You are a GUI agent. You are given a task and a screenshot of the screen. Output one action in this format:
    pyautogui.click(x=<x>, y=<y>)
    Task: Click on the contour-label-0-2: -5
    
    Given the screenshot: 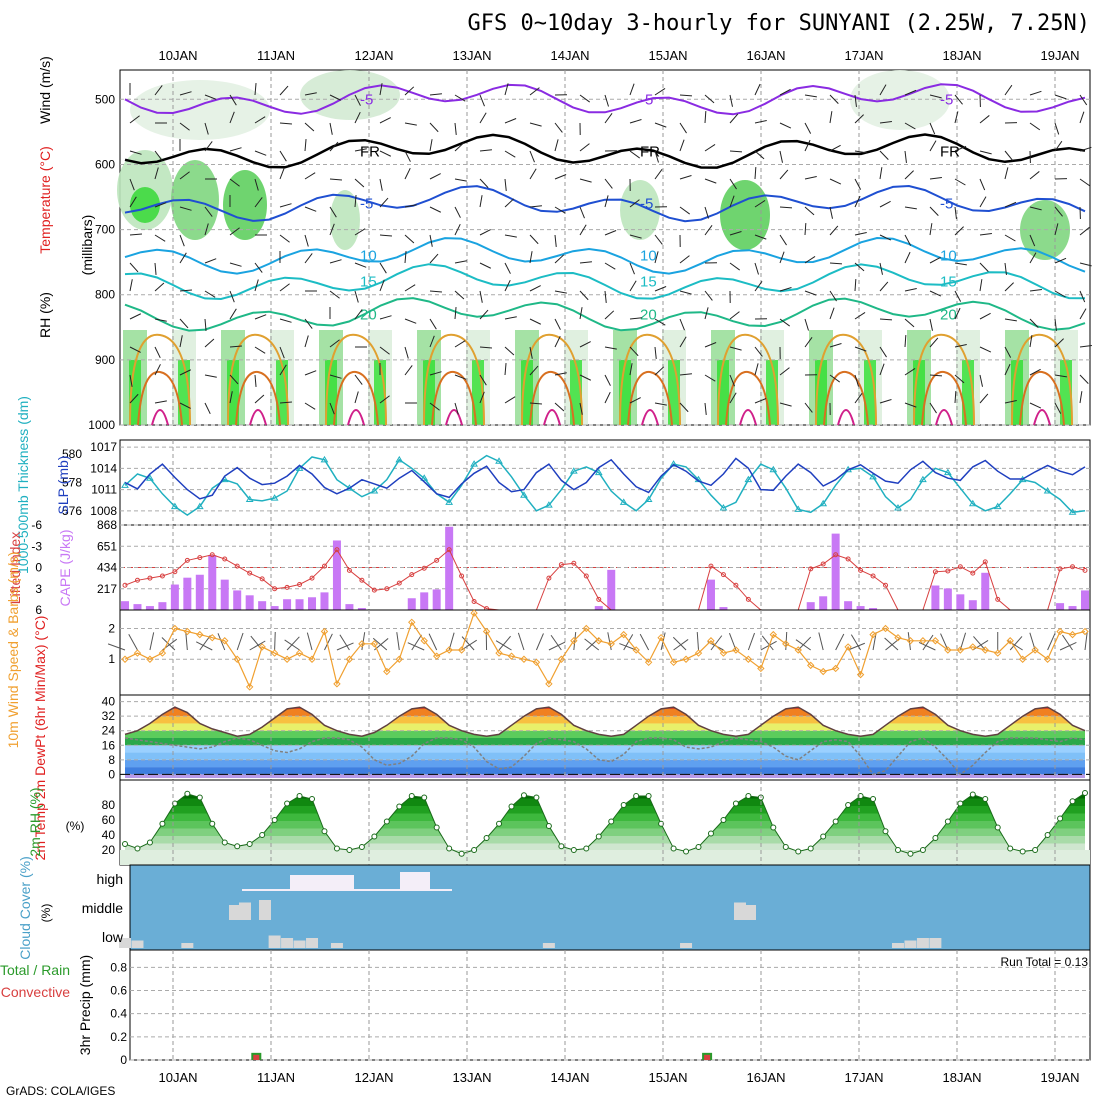 What is the action you would take?
    pyautogui.click(x=946, y=99)
    